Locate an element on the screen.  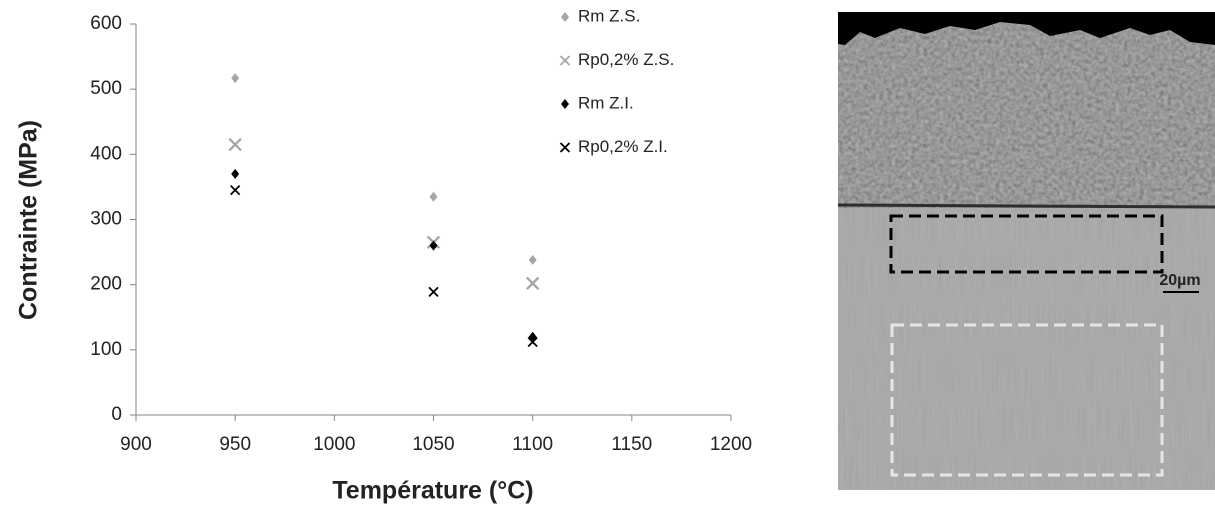
y-tick-label: 300 is located at coordinates (106, 219).